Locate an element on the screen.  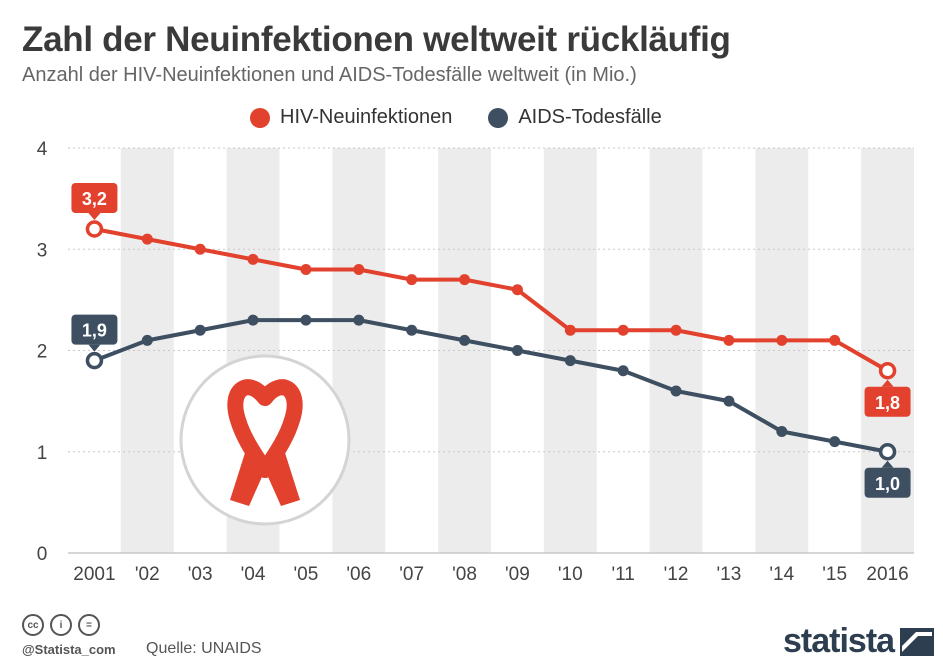
y-tick-label: 3 is located at coordinates (42, 250).